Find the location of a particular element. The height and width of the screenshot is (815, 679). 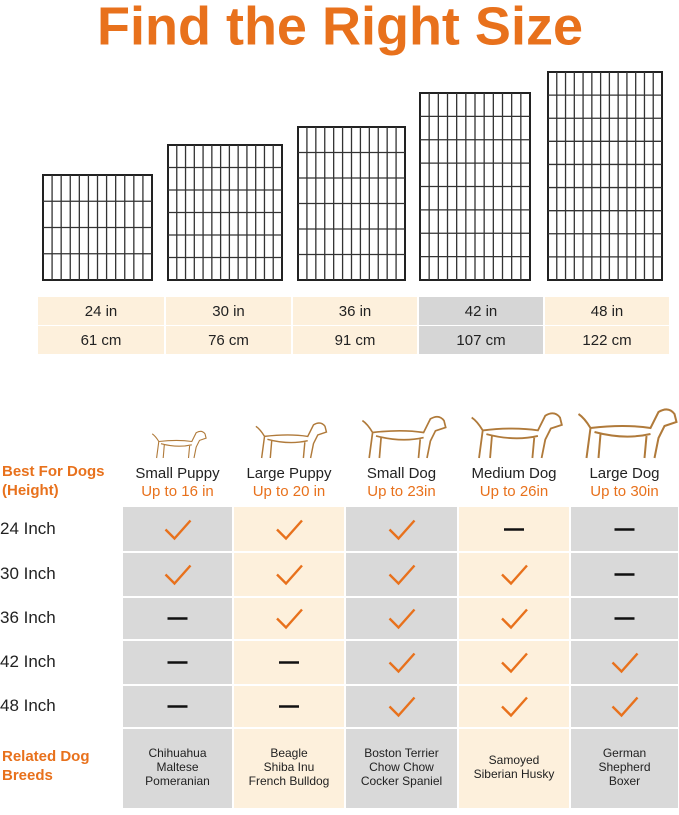

size-text: 107 cm is located at coordinates (480, 340).